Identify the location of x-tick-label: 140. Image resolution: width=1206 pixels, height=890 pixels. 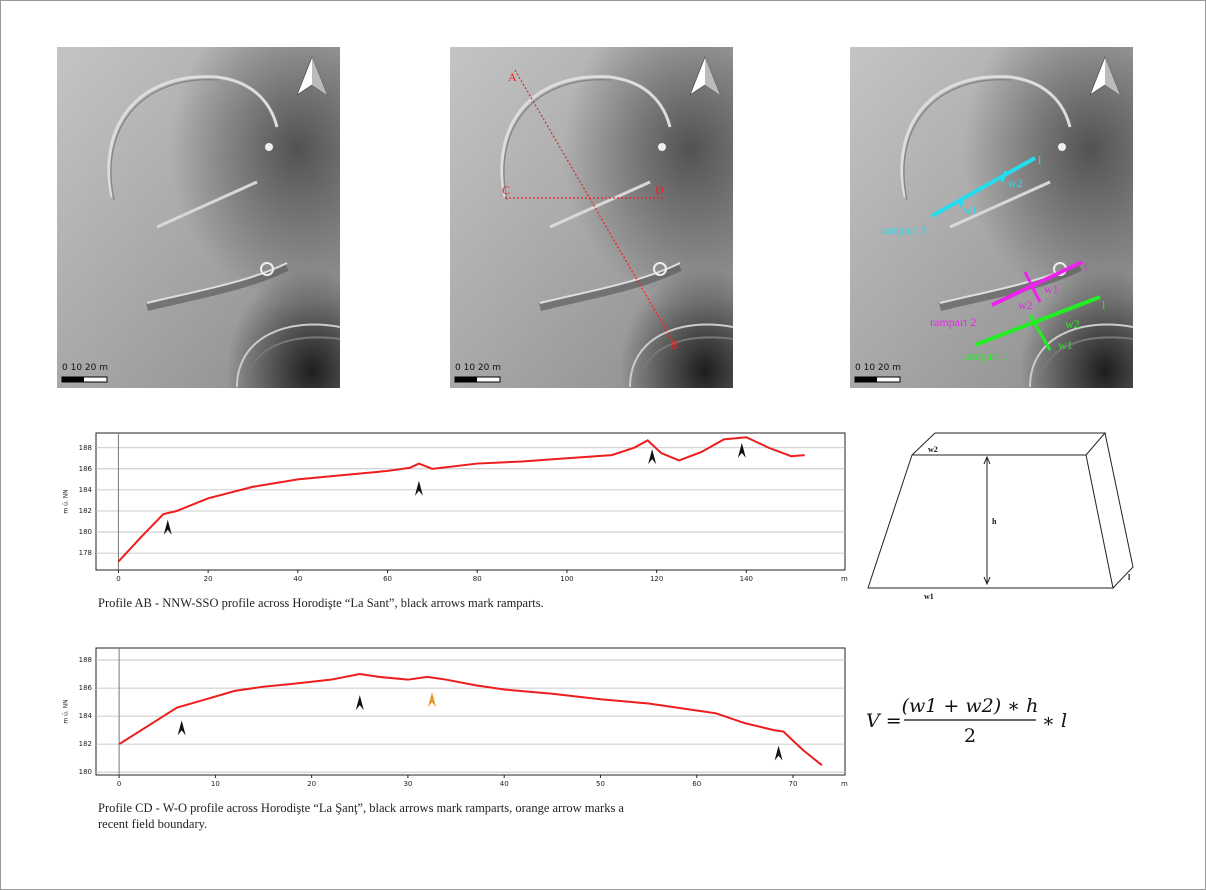
(746, 579).